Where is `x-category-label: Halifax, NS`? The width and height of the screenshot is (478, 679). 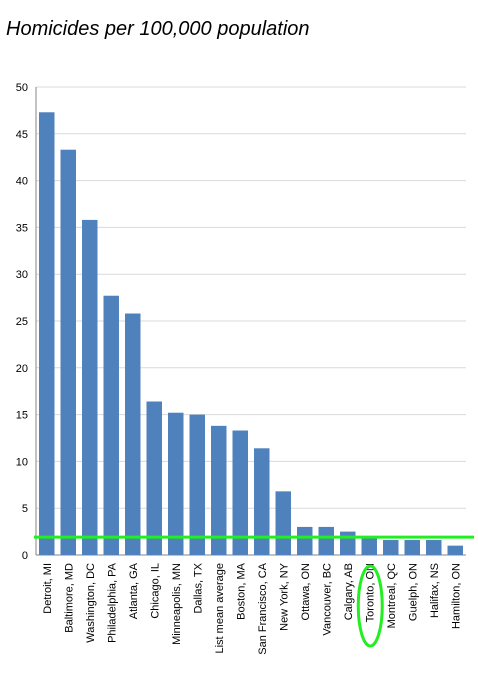 x-category-label: Halifax, NS is located at coordinates (435, 590).